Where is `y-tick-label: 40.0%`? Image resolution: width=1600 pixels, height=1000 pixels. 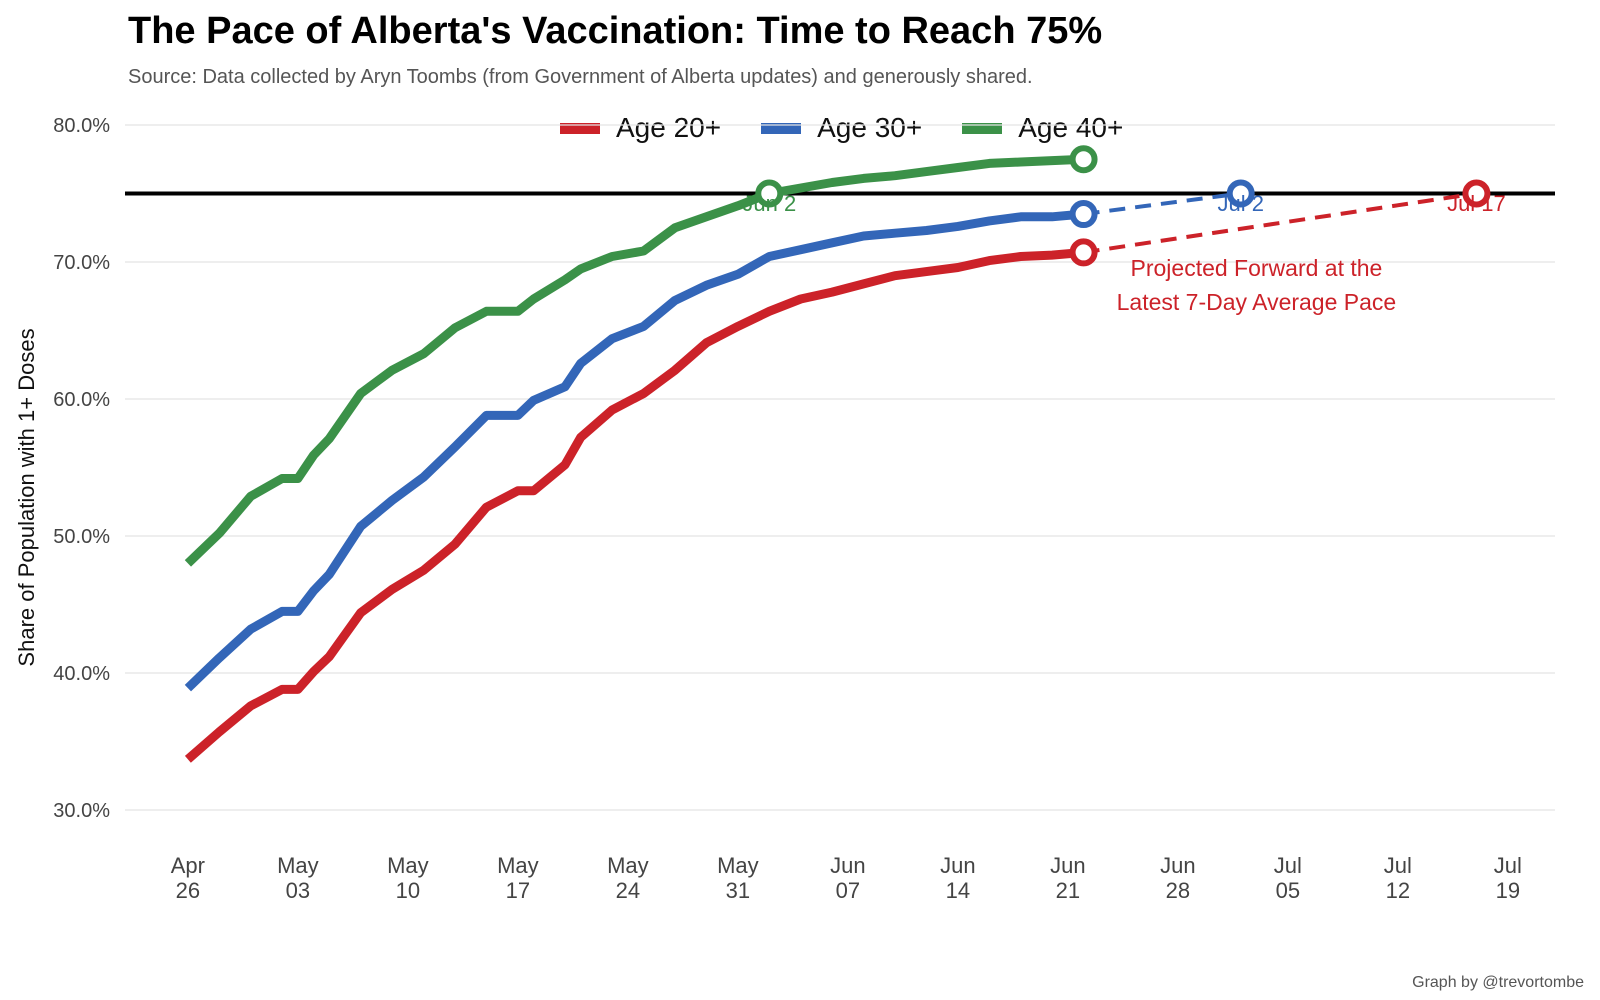
y-tick-label: 40.0% is located at coordinates (81, 674).